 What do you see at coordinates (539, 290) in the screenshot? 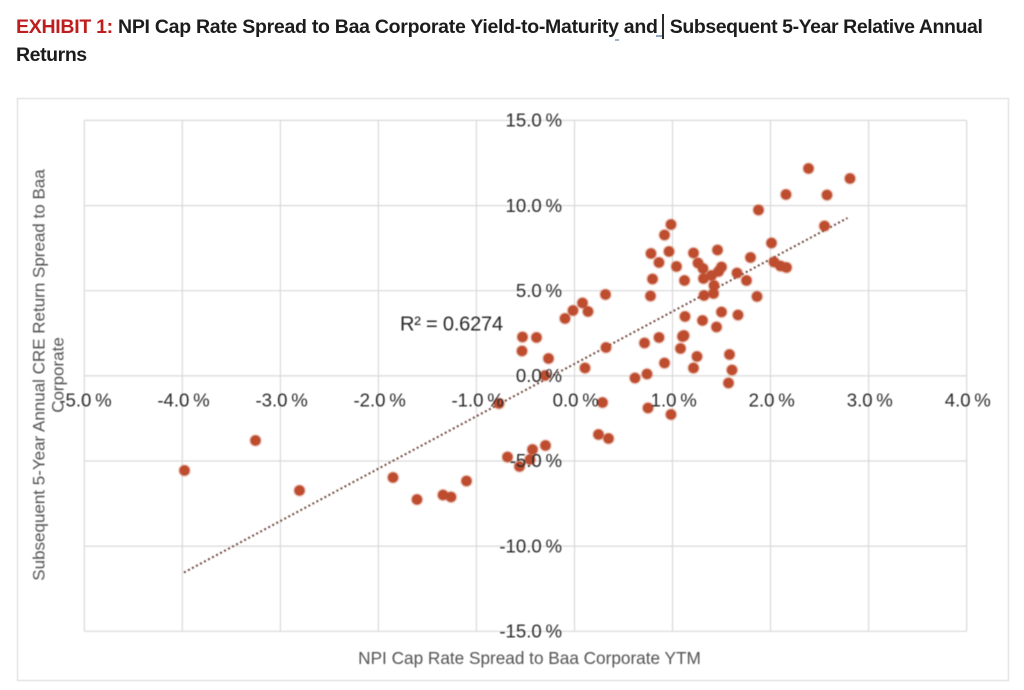
I see `svg-text: 5.0 %` at bounding box center [539, 290].